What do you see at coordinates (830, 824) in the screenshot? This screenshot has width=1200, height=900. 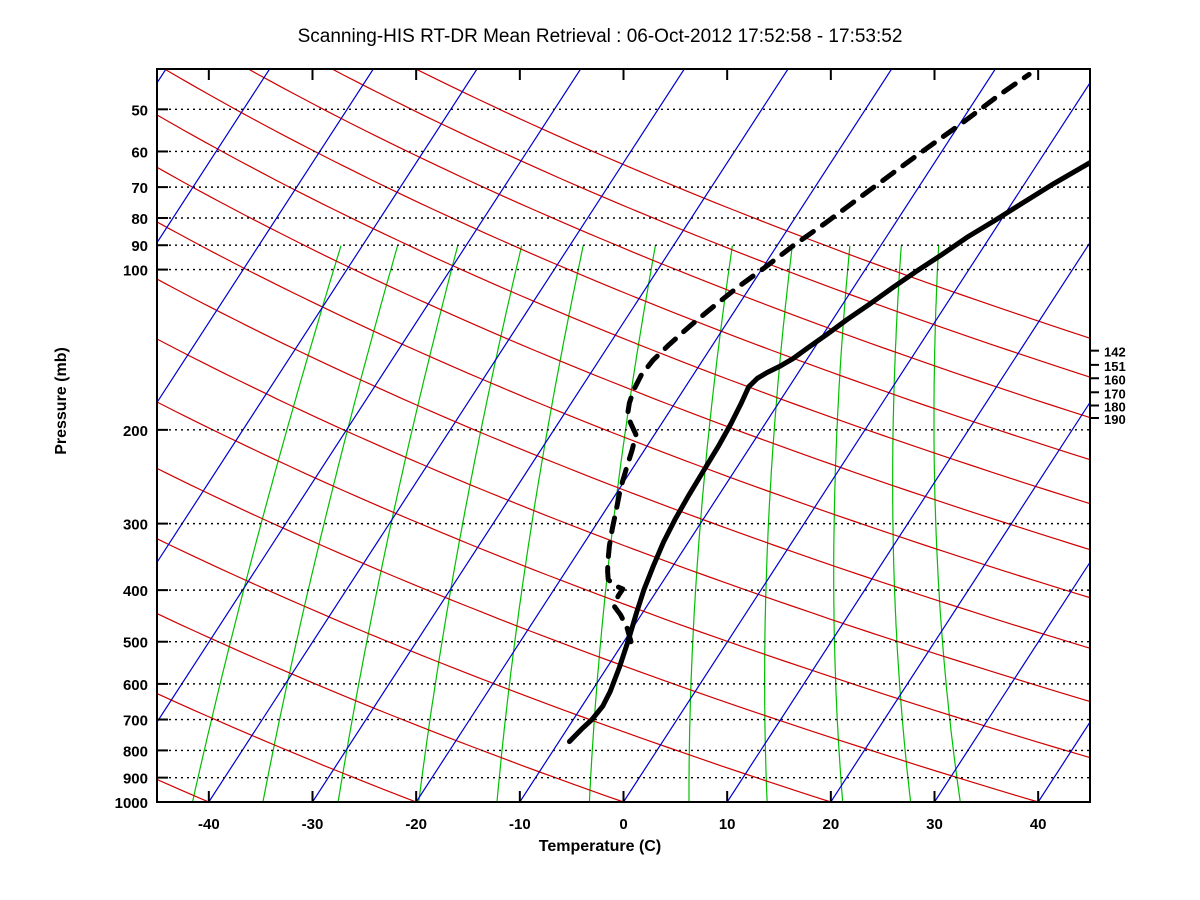 I see `x-tick-label: 20` at bounding box center [830, 824].